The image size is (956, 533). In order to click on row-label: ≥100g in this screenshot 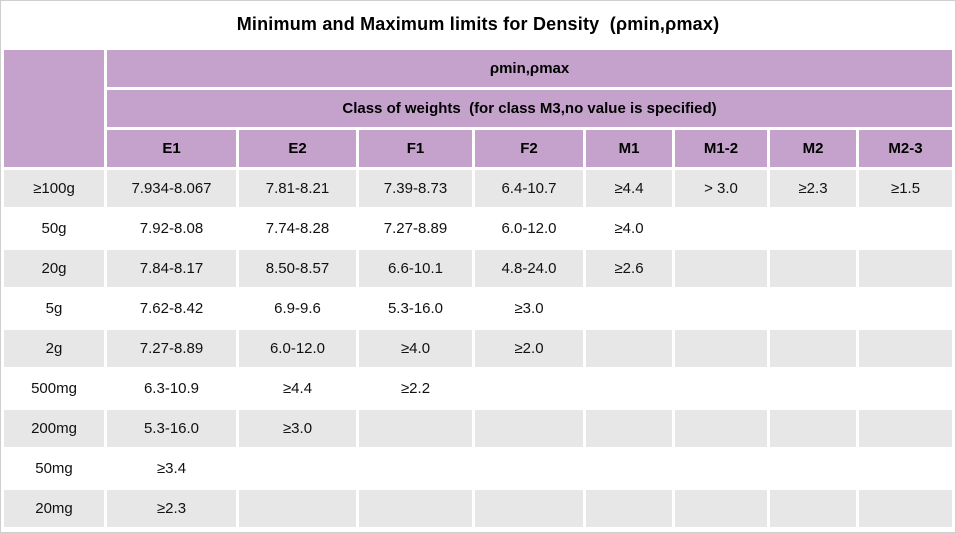, I will do `click(54, 188)`.